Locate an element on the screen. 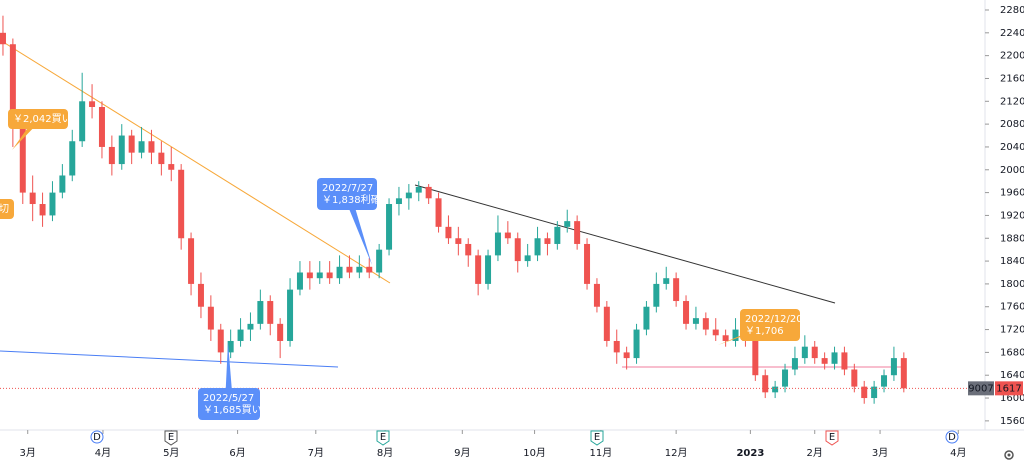 The image size is (1024, 469). y-tick-label: 2080 is located at coordinates (1012, 124).